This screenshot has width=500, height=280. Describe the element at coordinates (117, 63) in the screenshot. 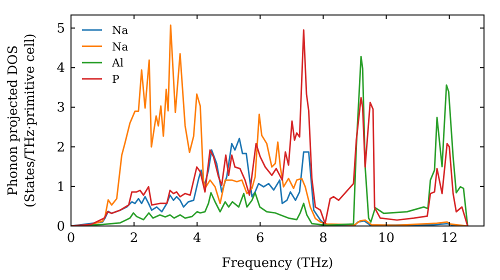

I see `legend-label: Al` at that location.